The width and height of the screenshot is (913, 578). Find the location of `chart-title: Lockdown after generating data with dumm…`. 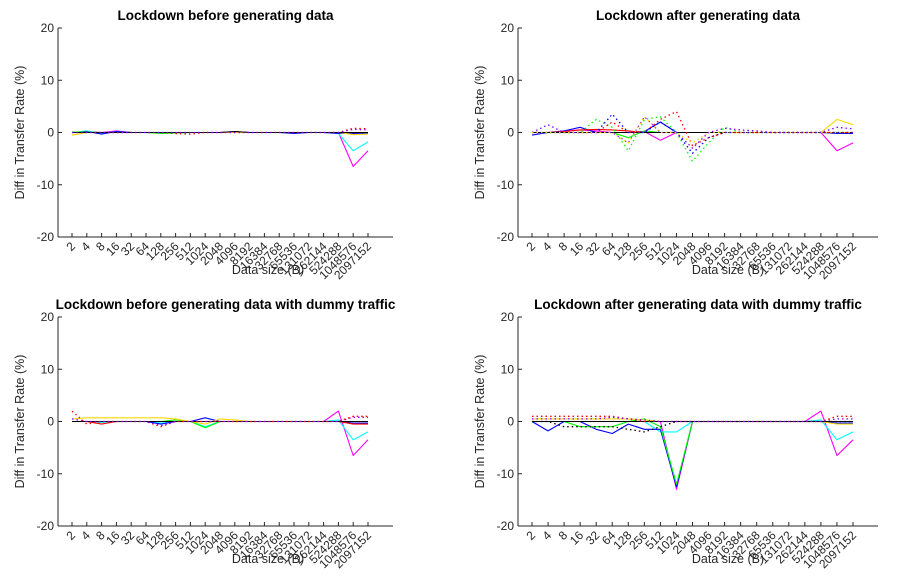

chart-title: Lockdown after generating data with dumm… is located at coordinates (698, 304).